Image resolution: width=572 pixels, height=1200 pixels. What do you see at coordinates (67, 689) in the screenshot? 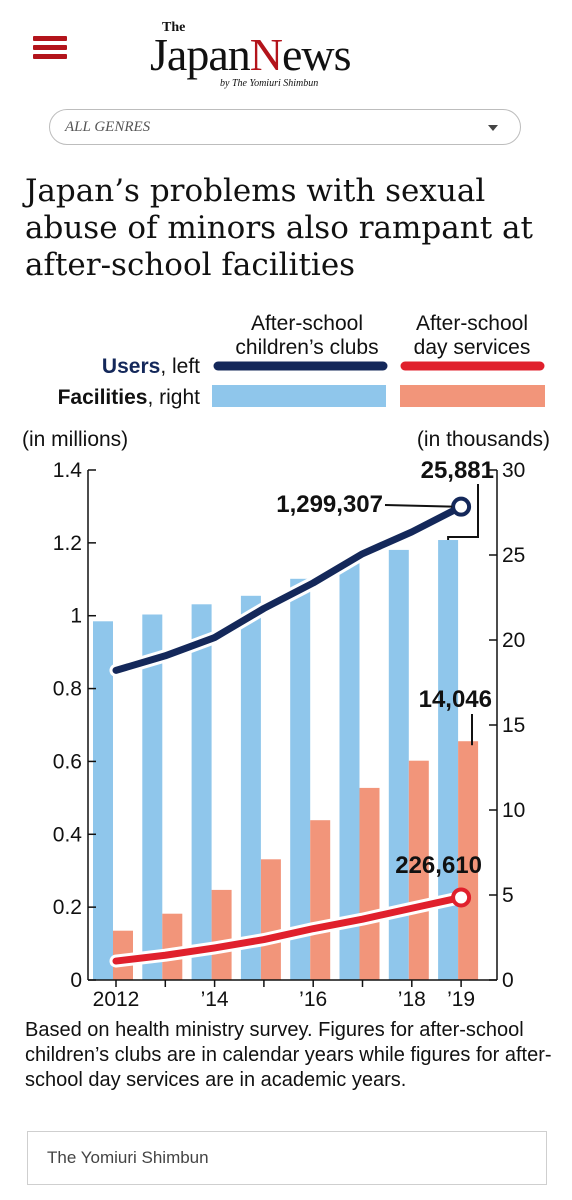
I see `left-axis-tick-label: 0.8` at bounding box center [67, 689].